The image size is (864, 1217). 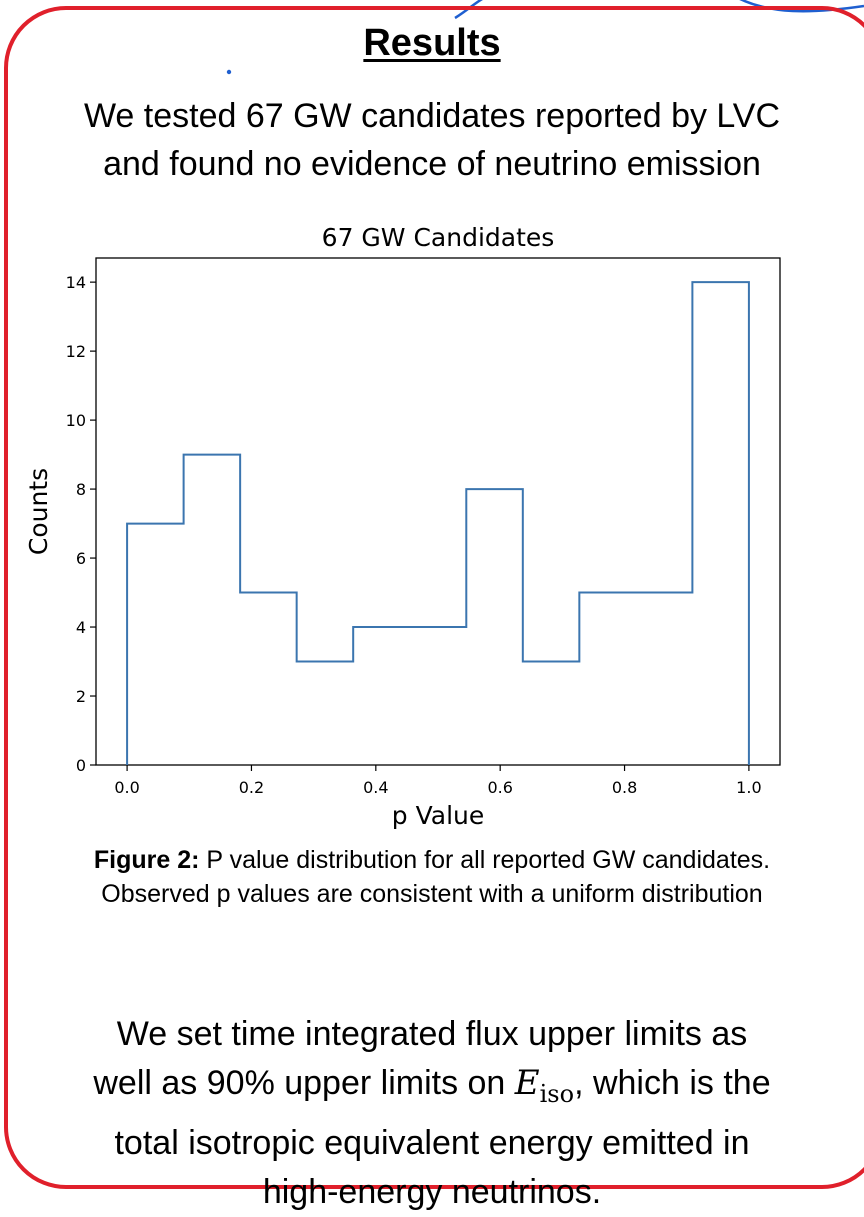 I want to click on y-tick-label: 4, so click(x=81, y=627).